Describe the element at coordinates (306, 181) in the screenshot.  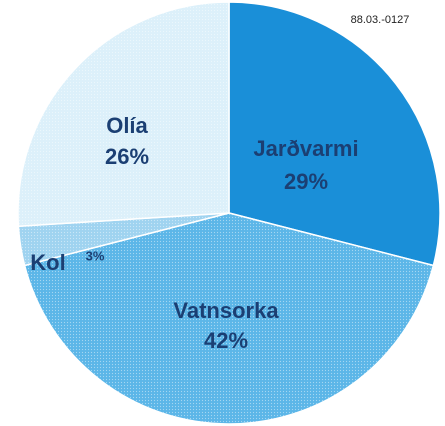
I see `value-label: 29%` at that location.